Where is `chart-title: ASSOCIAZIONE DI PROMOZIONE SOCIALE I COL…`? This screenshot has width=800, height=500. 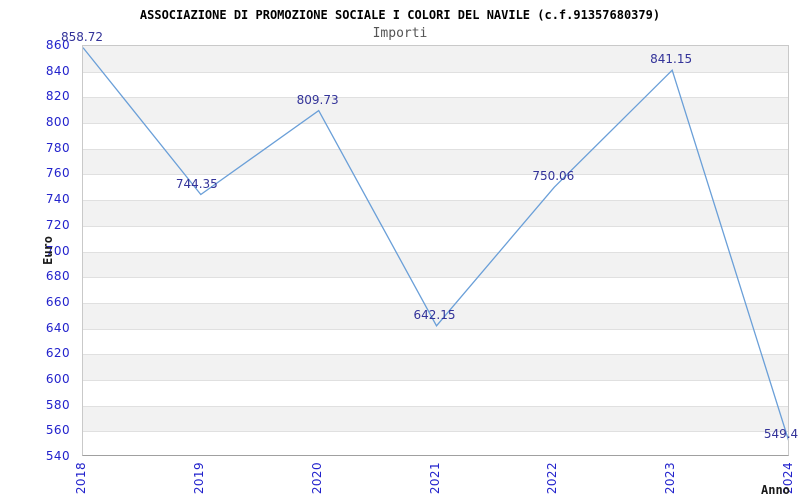
chart-title: ASSOCIAZIONE DI PROMOZIONE SOCIALE I COL… is located at coordinates (400, 15).